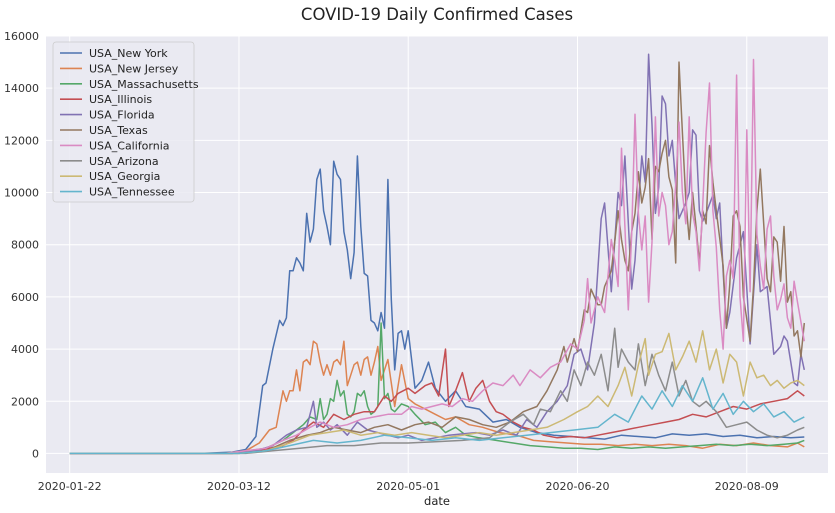  I want to click on legend-label-usa-massachusetts: USA_Massachusetts, so click(144, 84).